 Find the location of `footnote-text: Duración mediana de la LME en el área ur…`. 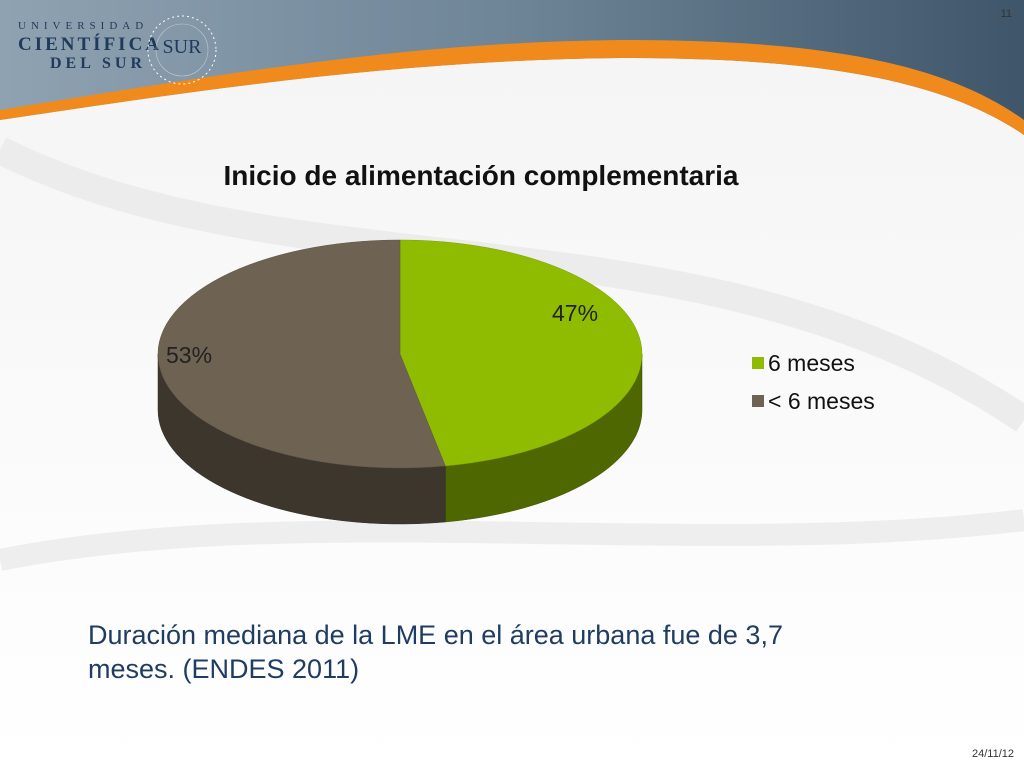

footnote-text: Duración mediana de la LME en el área ur… is located at coordinates (435, 652).